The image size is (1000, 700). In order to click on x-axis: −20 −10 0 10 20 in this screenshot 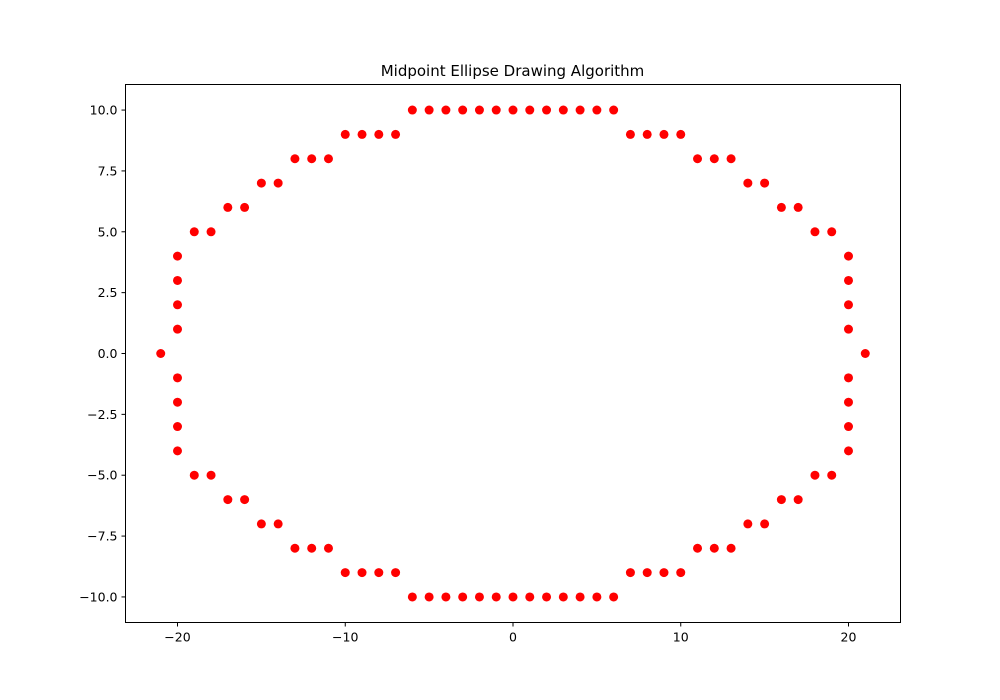, I will do `click(510, 633)`.